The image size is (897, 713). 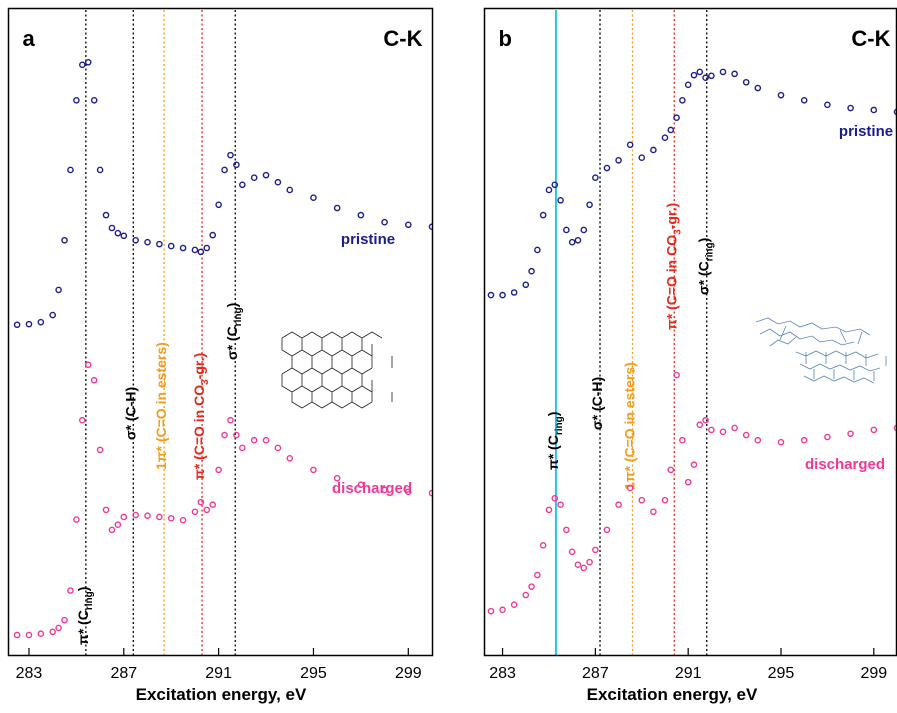 I want to click on graphene-sketch-b, so click(x=821, y=350).